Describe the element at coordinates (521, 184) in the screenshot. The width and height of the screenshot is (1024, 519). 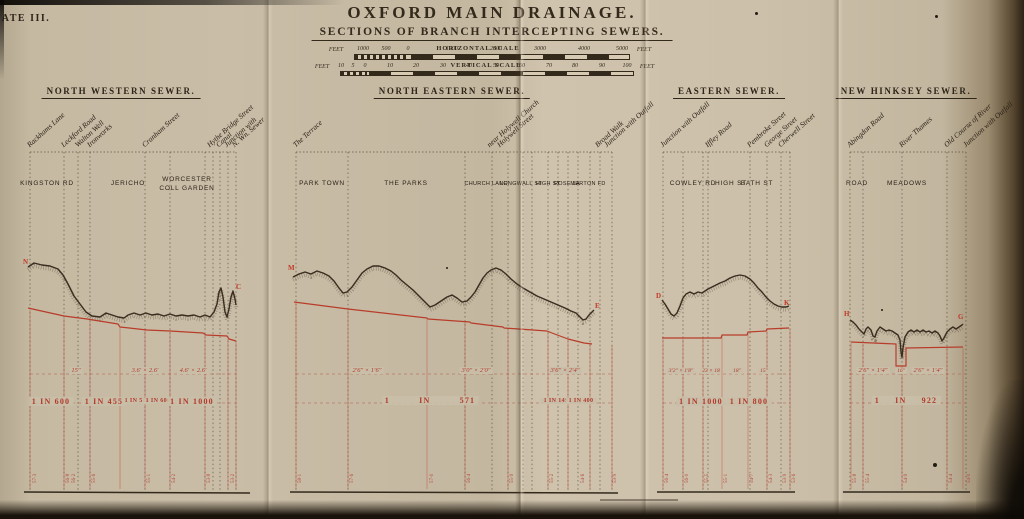
I see `area-label: LONGWALL ST` at that location.